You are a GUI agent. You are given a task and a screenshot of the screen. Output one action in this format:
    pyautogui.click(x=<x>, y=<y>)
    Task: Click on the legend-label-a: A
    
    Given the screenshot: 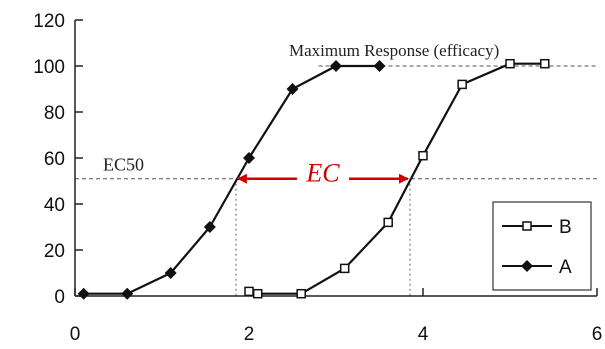 What is the action you would take?
    pyautogui.click(x=565, y=267)
    